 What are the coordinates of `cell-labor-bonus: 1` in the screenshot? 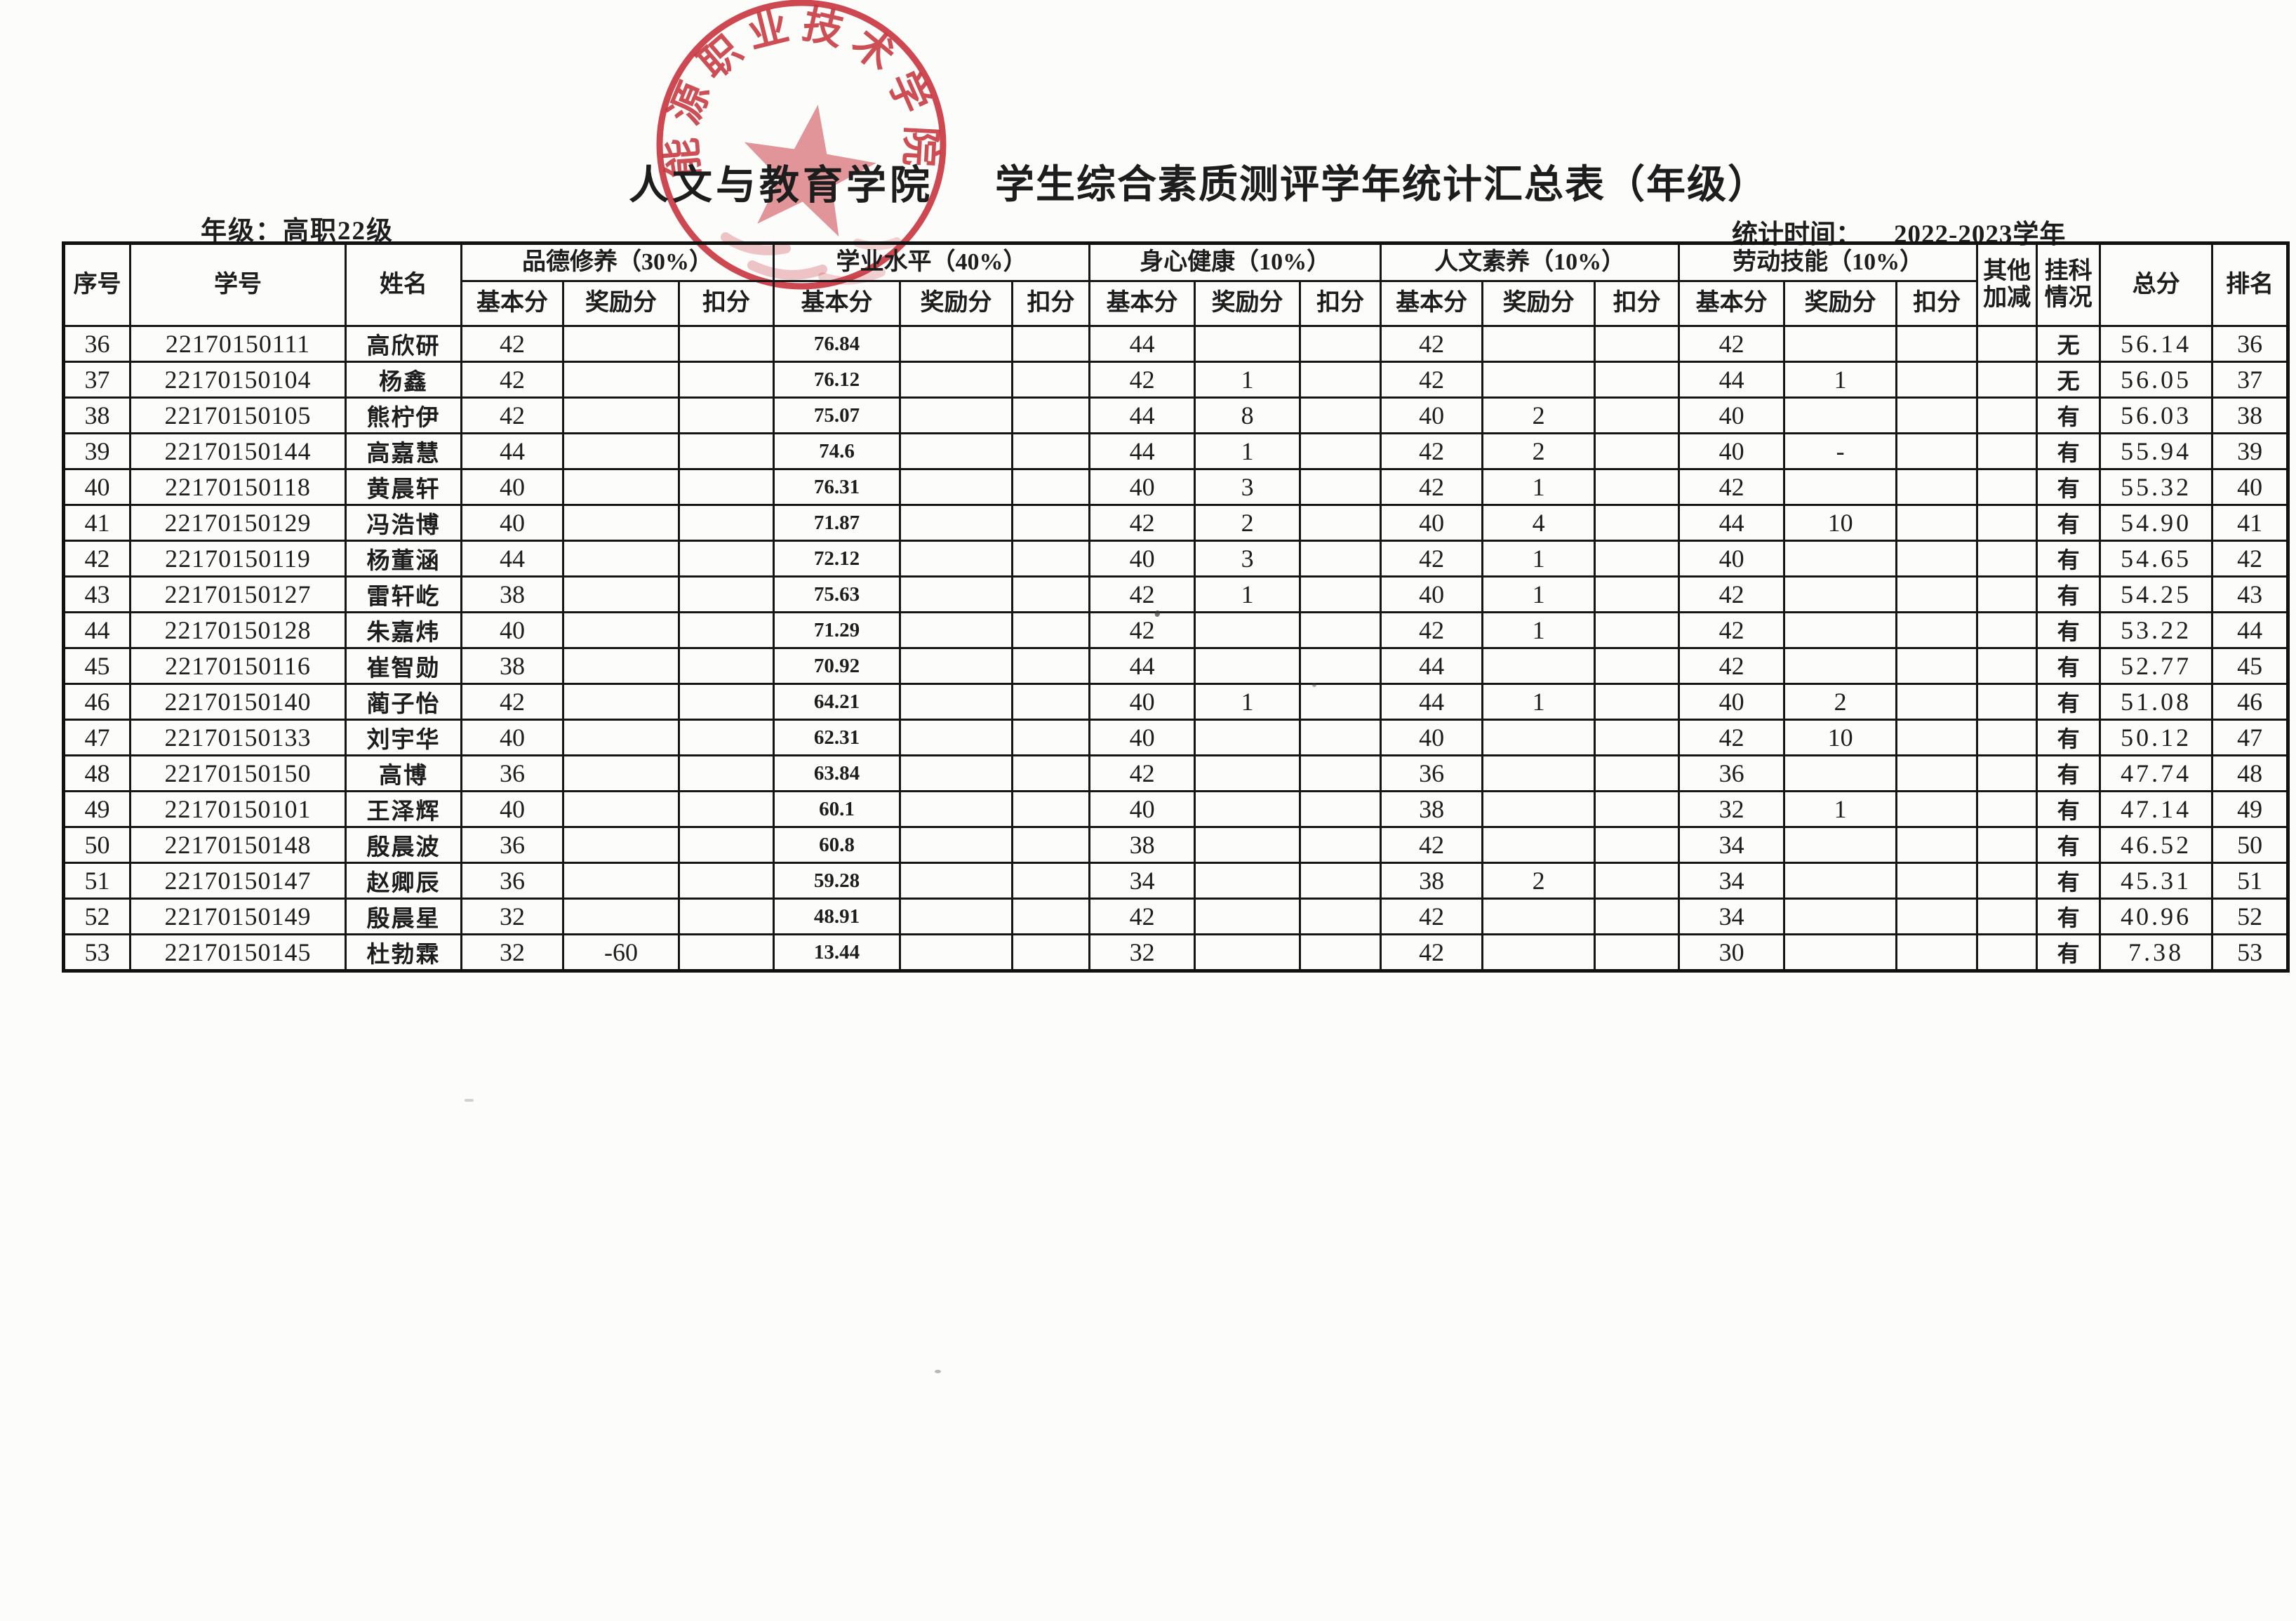 It's located at (1840, 380).